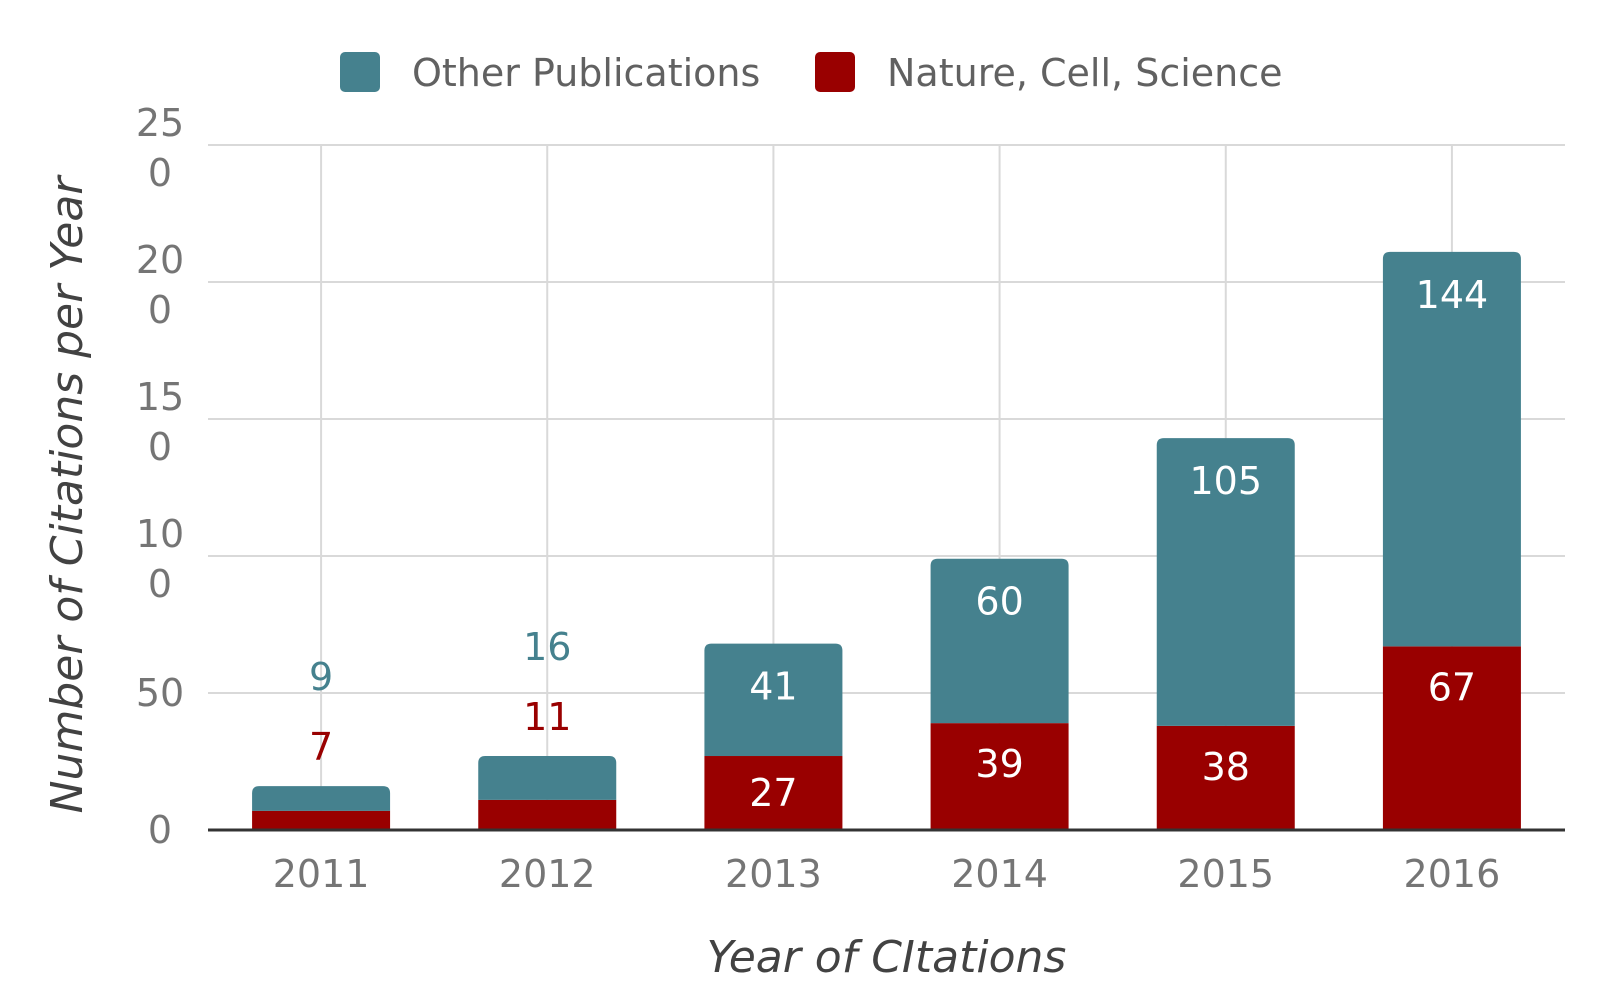 The width and height of the screenshot is (1600, 990). What do you see at coordinates (321, 677) in the screenshot?
I see `data-label-other-publications: 9` at bounding box center [321, 677].